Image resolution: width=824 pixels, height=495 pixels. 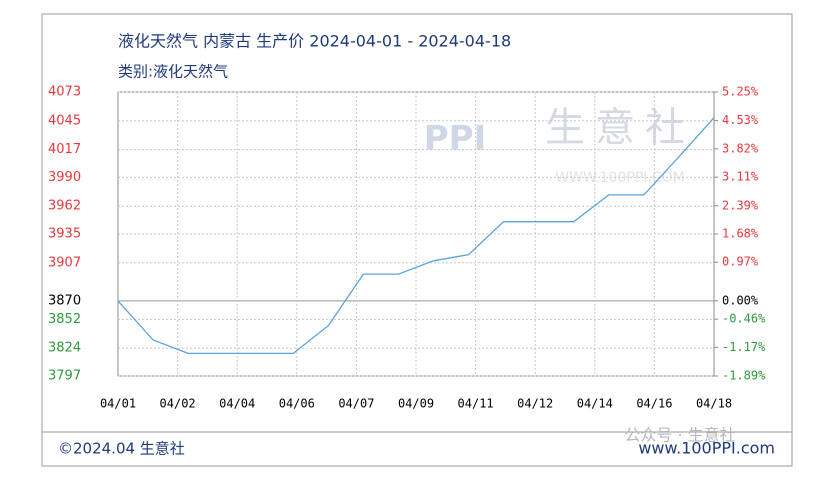 What do you see at coordinates (64, 262) in the screenshot?
I see `y-tick-label: 3907` at bounding box center [64, 262].